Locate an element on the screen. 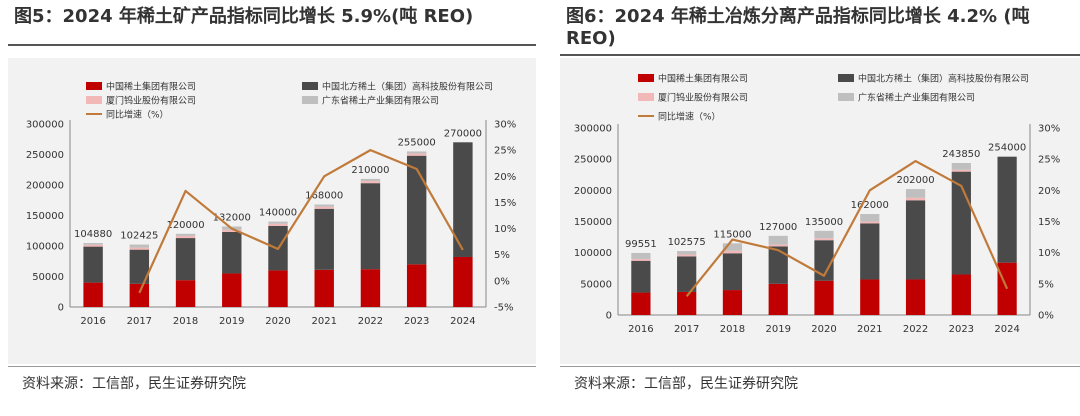  bar-total-label: 127000 is located at coordinates (778, 227).